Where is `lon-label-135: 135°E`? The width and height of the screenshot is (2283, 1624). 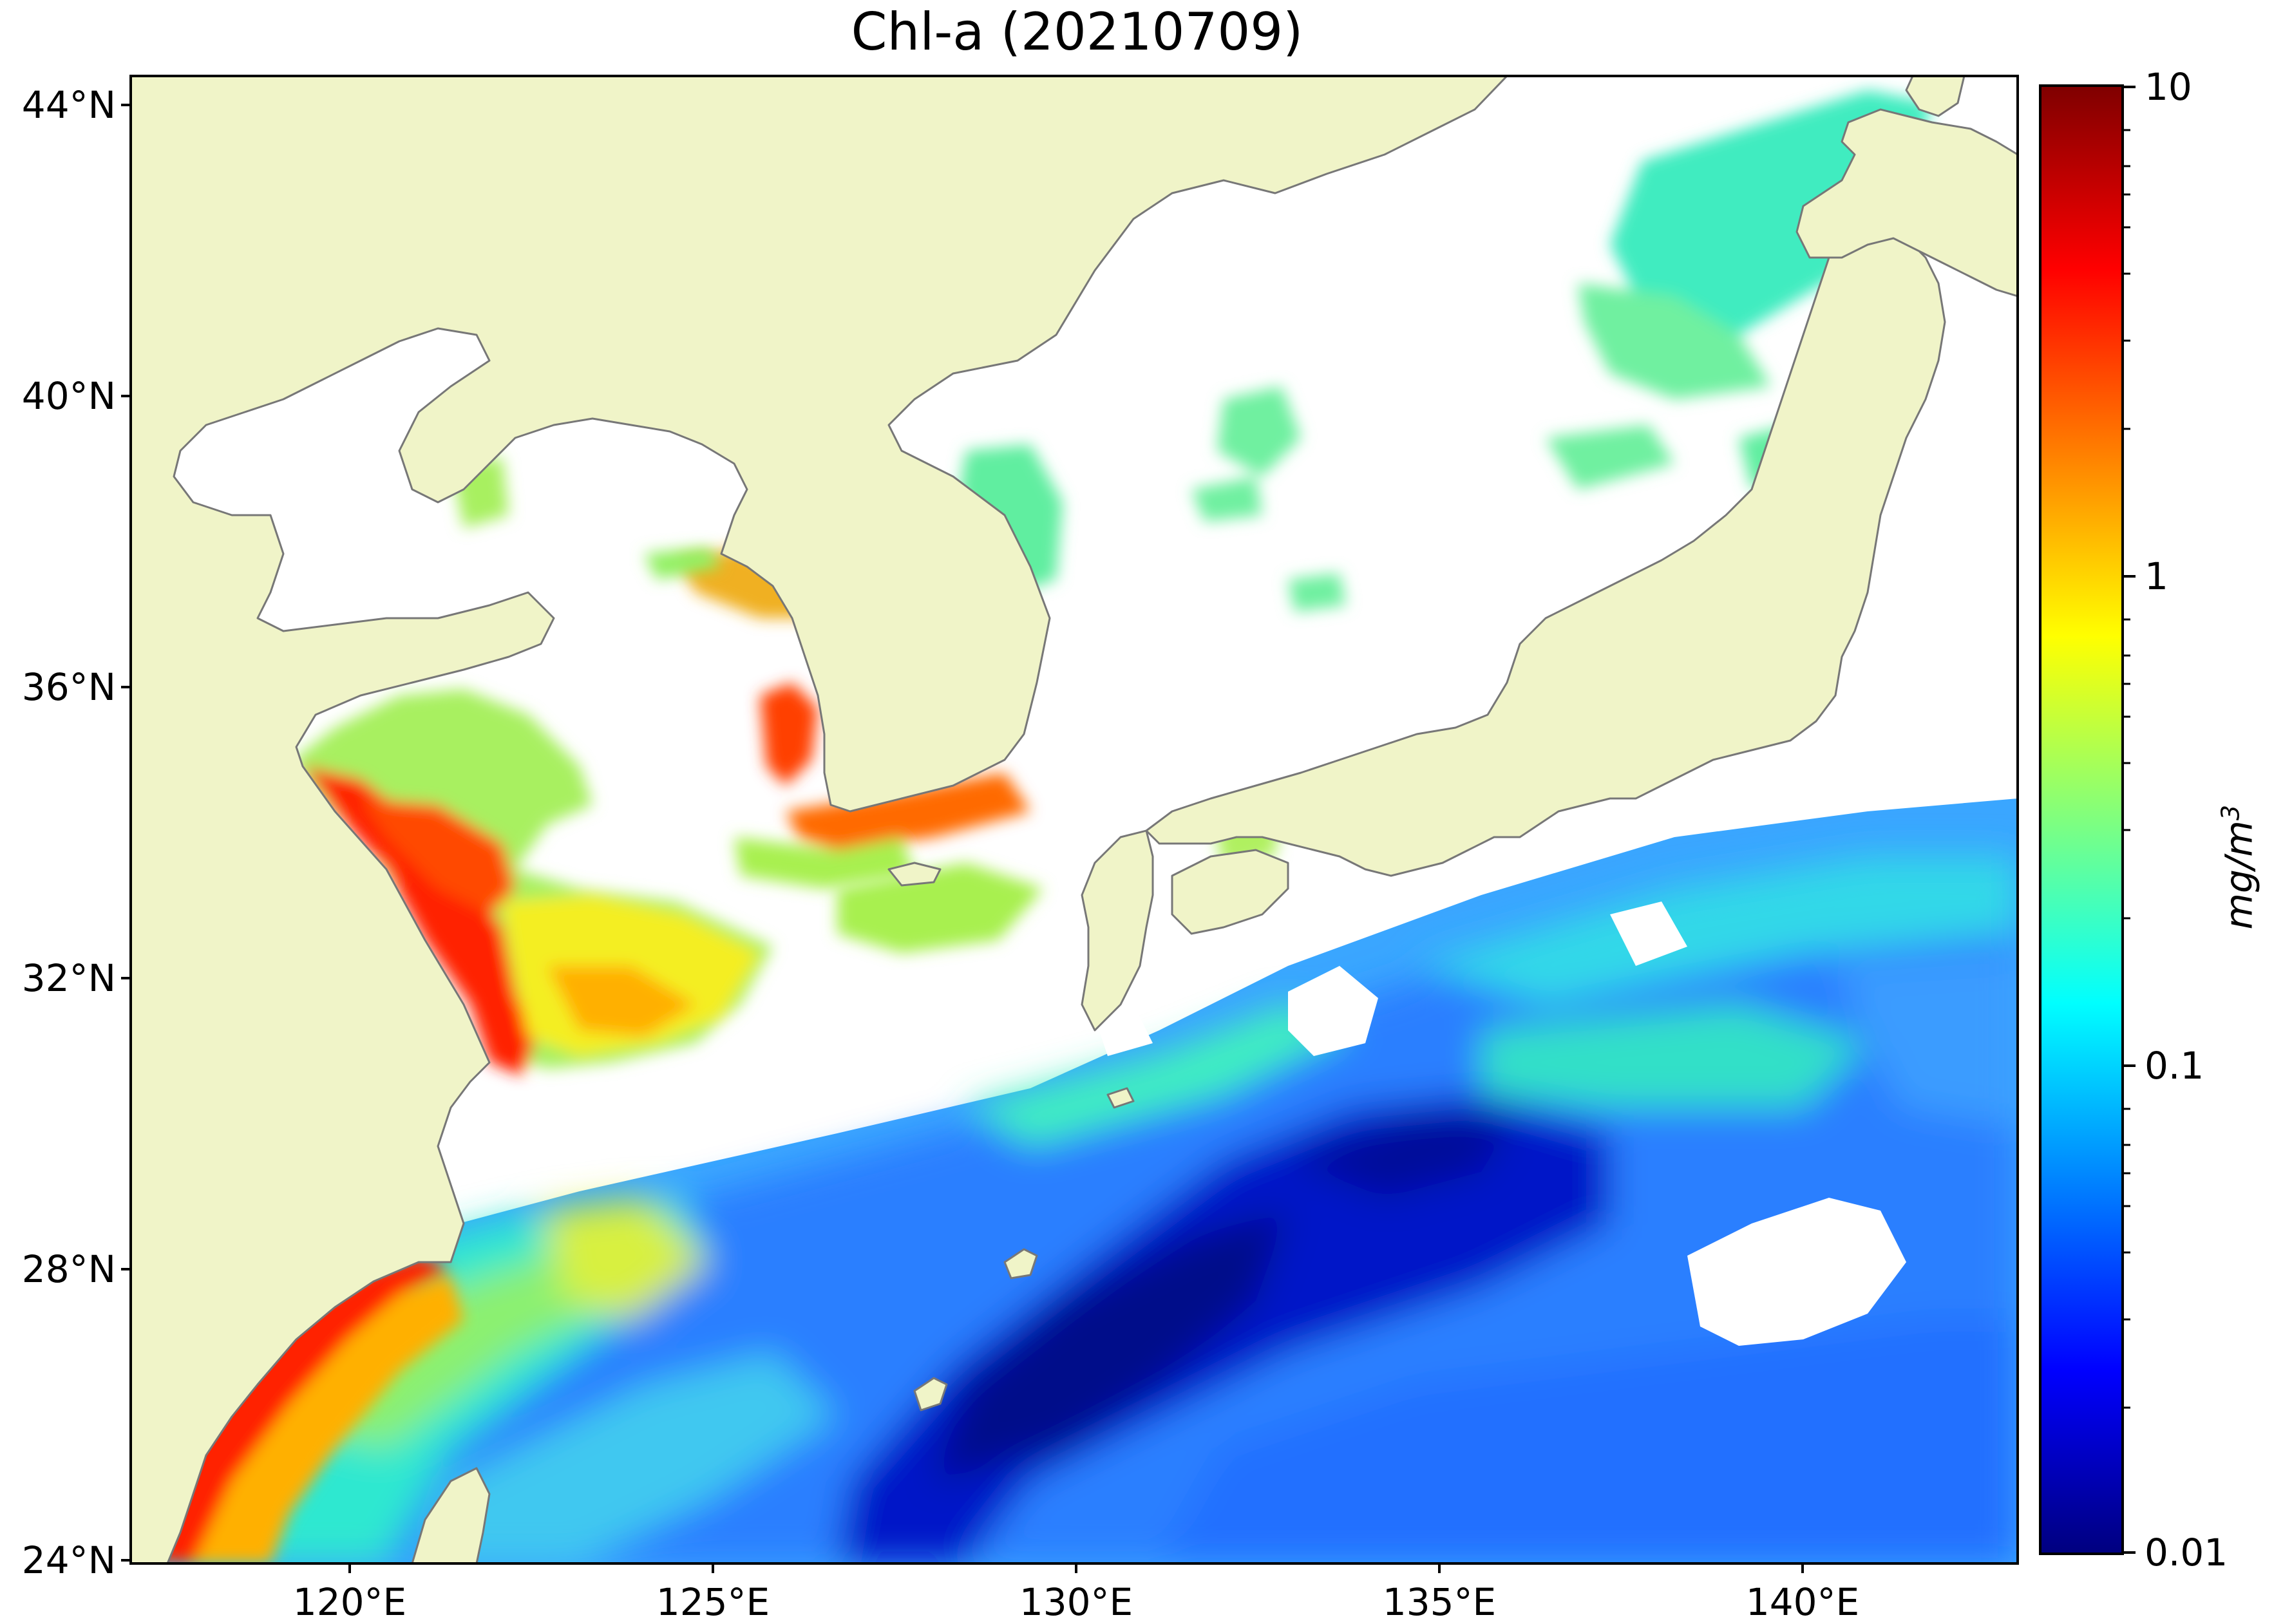 lon-label-135: 135°E is located at coordinates (1439, 1602).